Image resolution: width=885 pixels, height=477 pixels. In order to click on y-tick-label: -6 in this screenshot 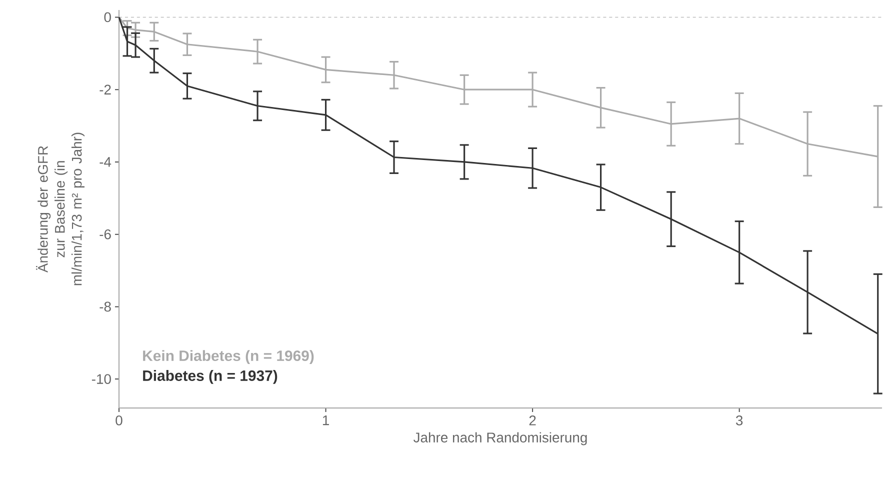, I will do `click(105, 234)`.